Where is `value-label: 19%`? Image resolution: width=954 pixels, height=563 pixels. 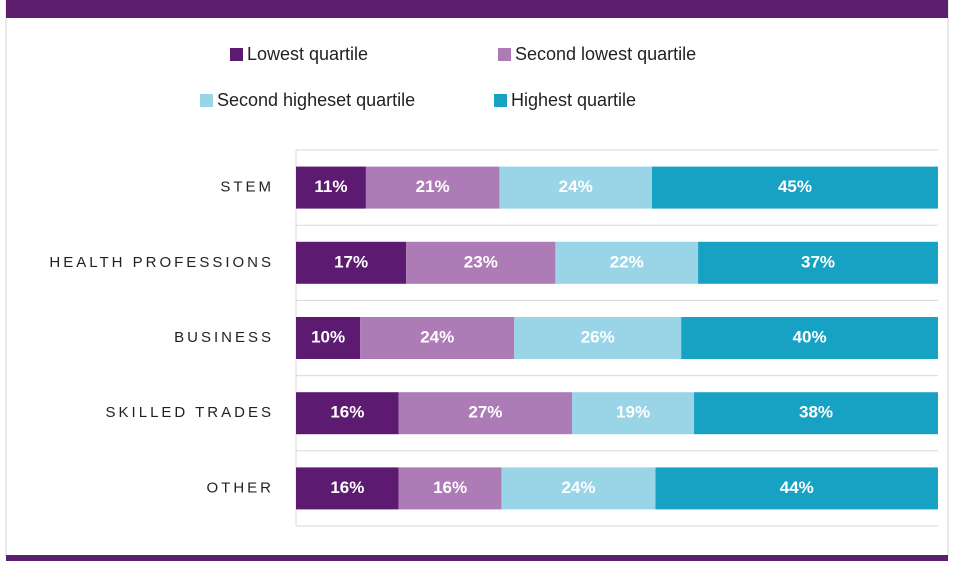
value-label: 19% is located at coordinates (633, 412).